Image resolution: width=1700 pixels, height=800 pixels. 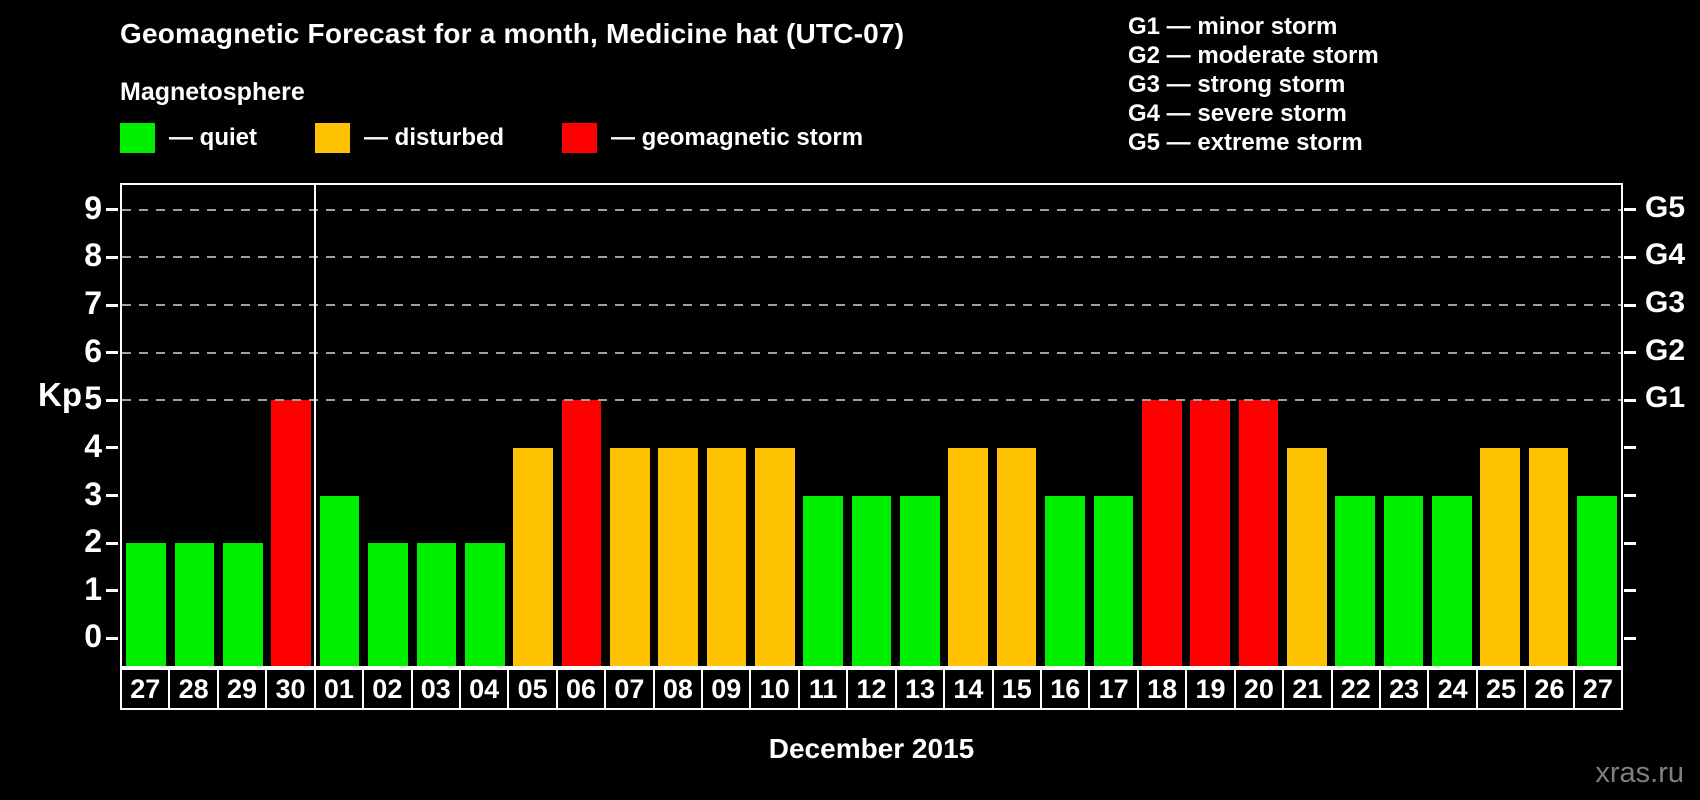 What do you see at coordinates (93, 350) in the screenshot?
I see `y-axis-label-6: 6` at bounding box center [93, 350].